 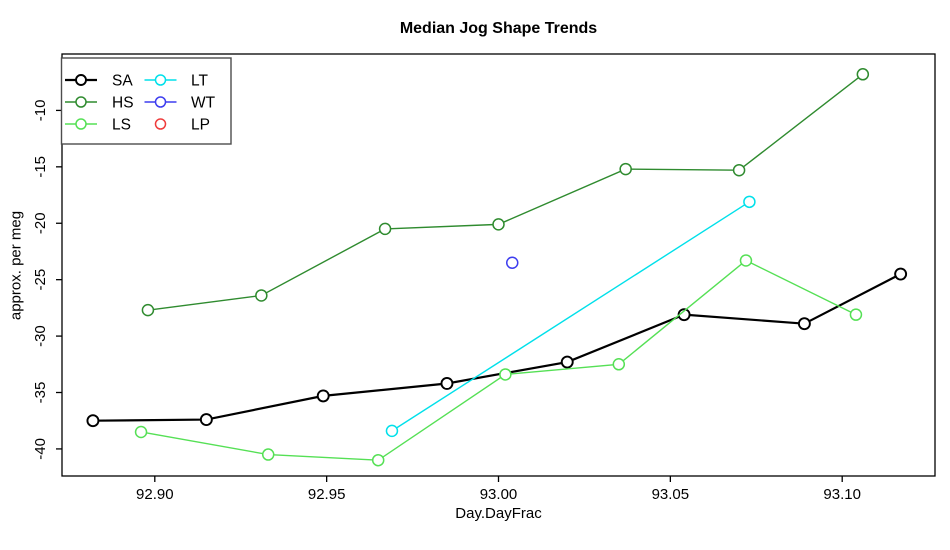 I want to click on y-tick-label: -35, so click(x=40, y=393).